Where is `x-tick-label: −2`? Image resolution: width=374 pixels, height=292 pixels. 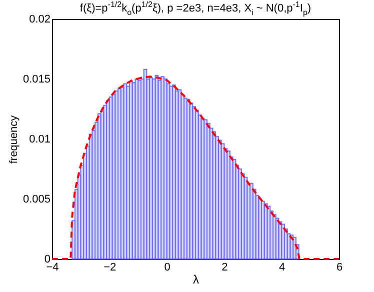 x-tick-label: −2 is located at coordinates (110, 268).